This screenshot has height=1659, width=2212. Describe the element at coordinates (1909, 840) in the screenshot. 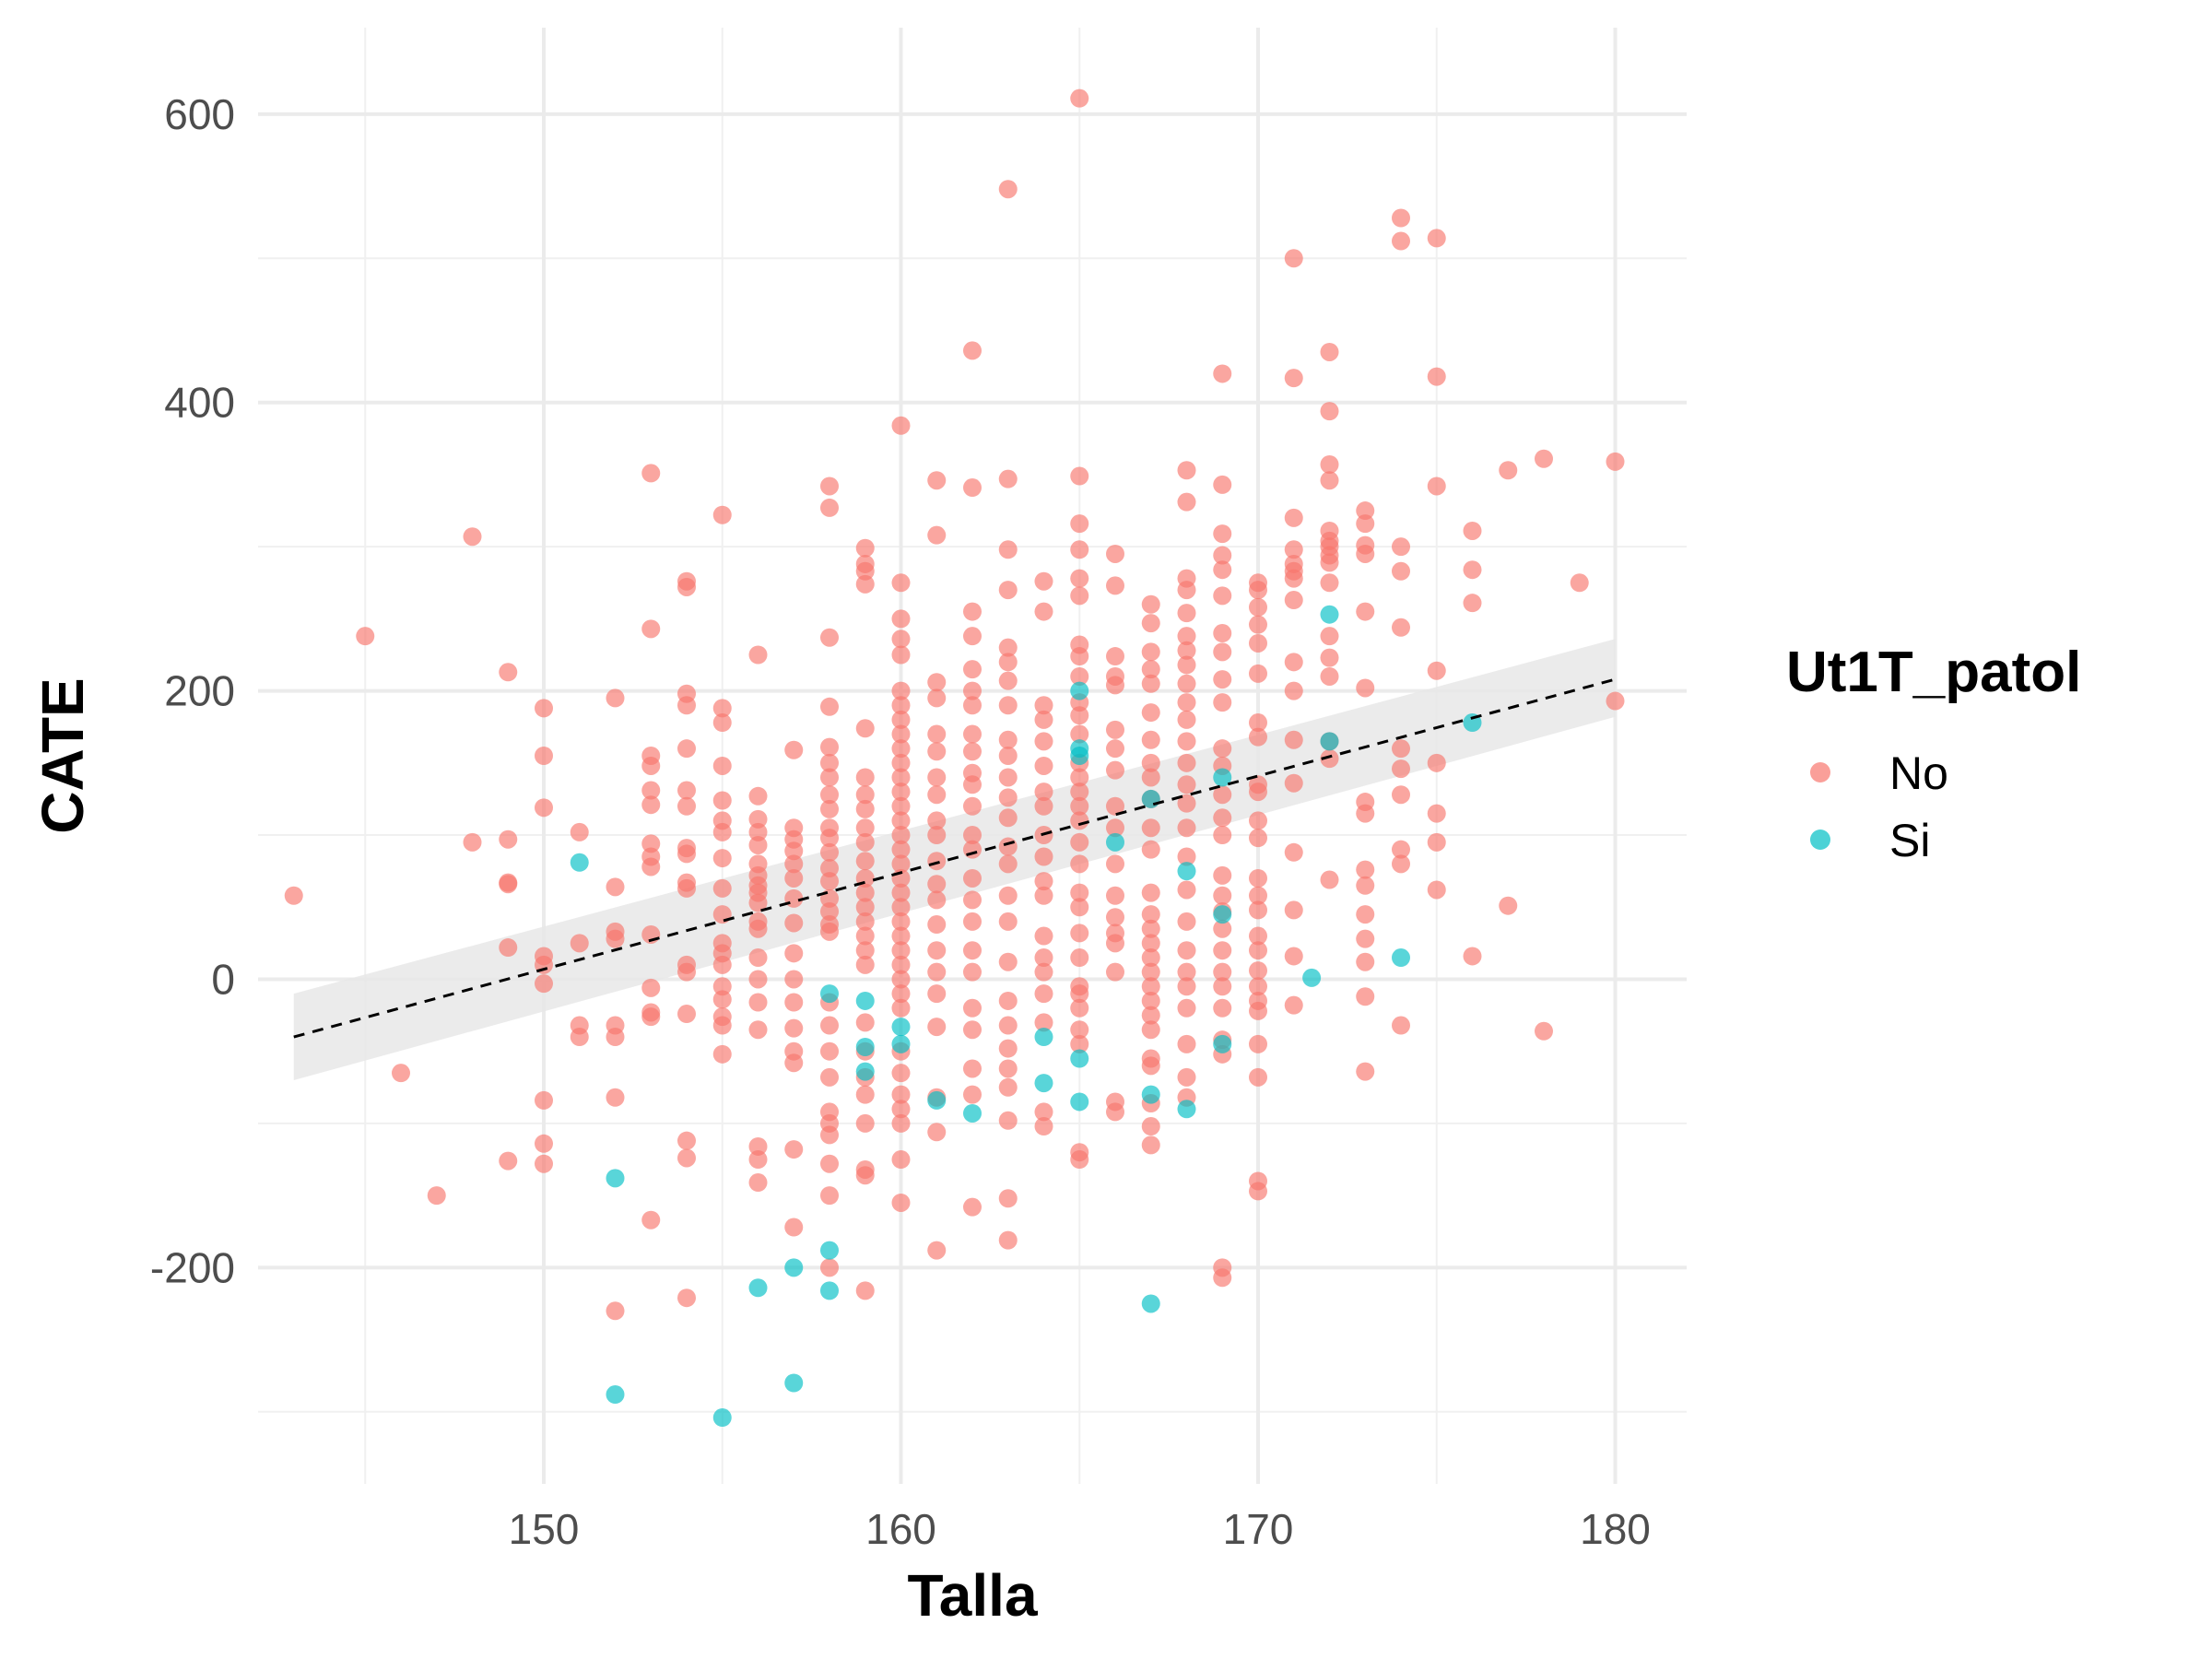

I see `legend-label-si: Si` at that location.